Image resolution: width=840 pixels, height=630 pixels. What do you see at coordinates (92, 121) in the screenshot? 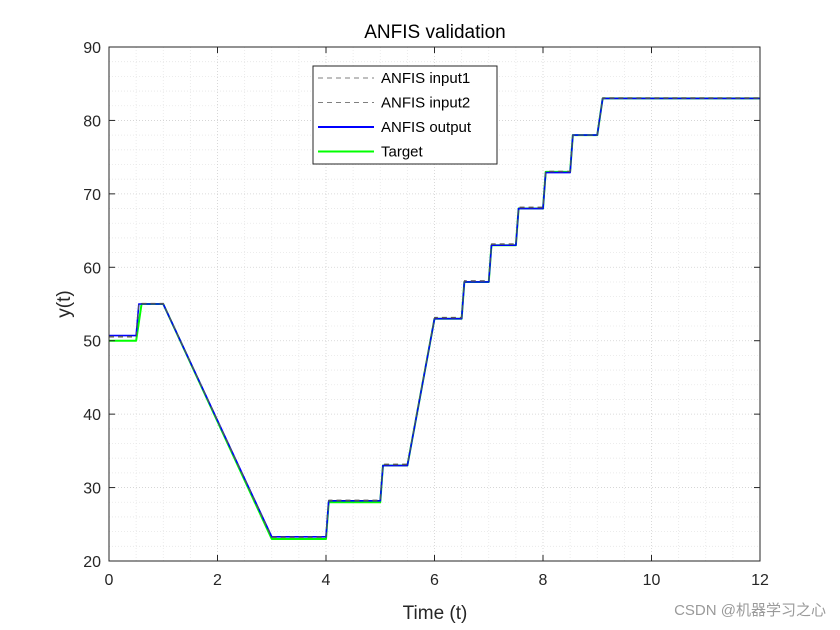
I see `y-tick-label: 80` at bounding box center [92, 121].